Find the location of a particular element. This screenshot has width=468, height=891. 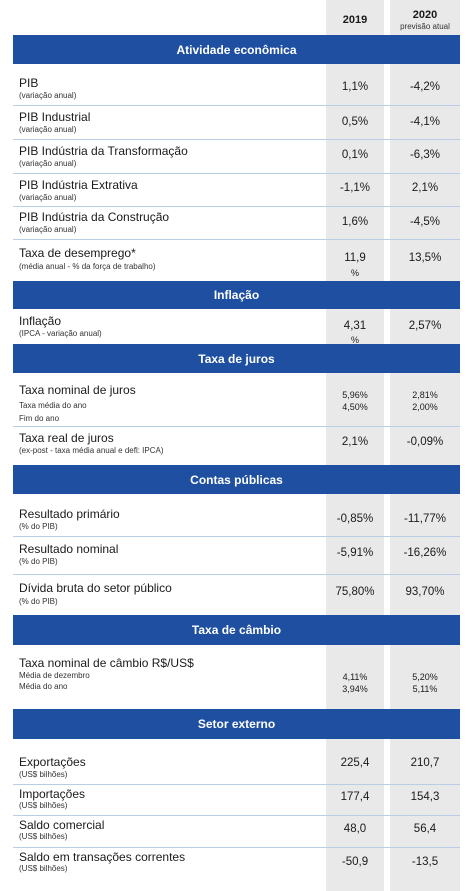

row-sublabel-pib-transformacao: (variação anual) is located at coordinates (48, 163).